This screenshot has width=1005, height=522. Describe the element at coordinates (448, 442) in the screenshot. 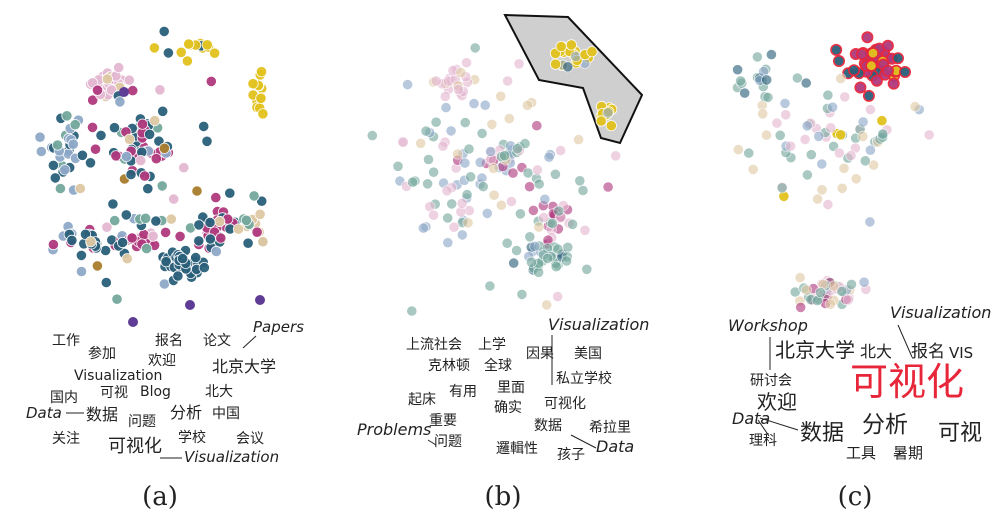

I see `wordcloud-term: 问题` at that location.